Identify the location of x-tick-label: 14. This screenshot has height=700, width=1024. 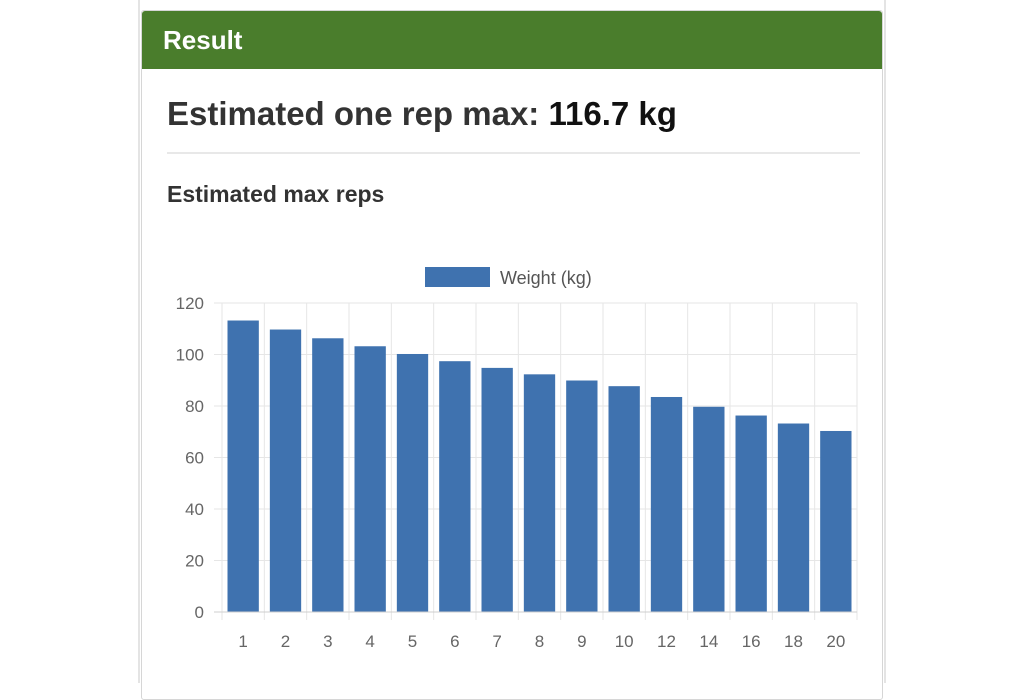
(708, 641).